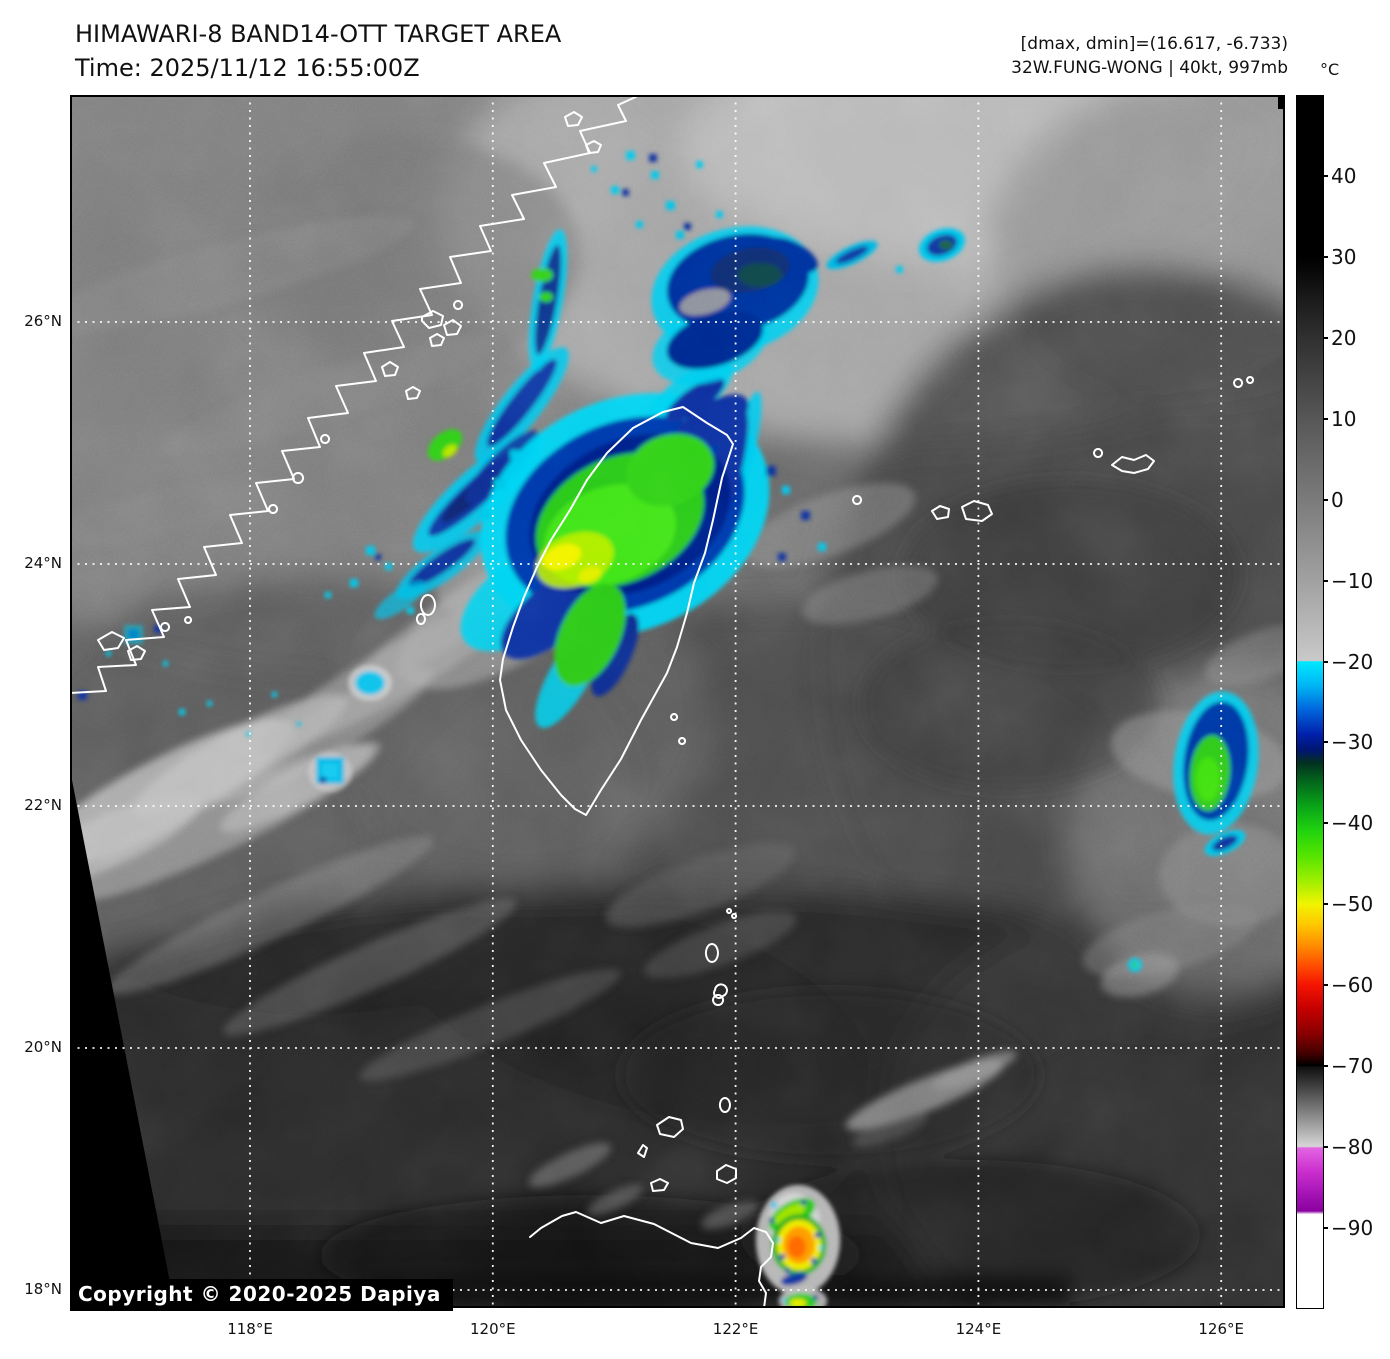 The height and width of the screenshot is (1359, 1390). I want to click on coastline-penghu, so click(425, 609).